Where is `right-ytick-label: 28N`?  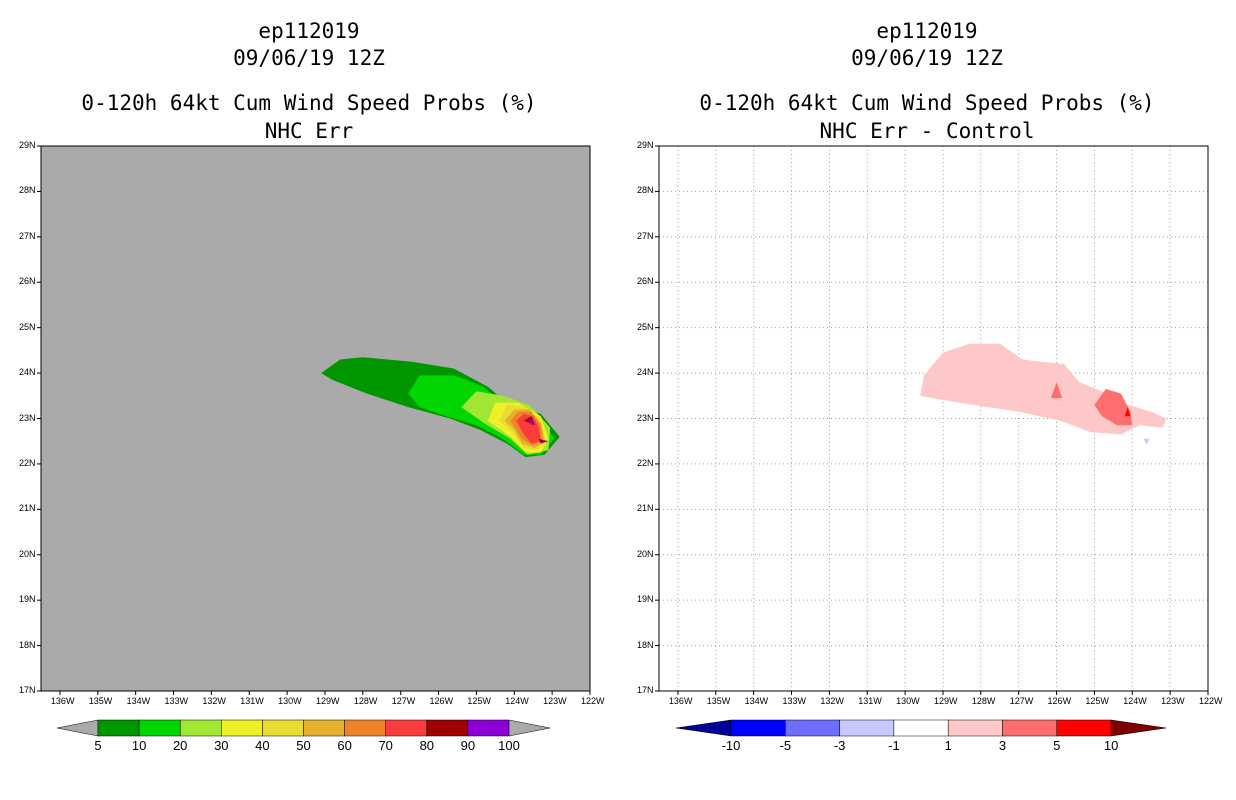 right-ytick-label: 28N is located at coordinates (645, 190).